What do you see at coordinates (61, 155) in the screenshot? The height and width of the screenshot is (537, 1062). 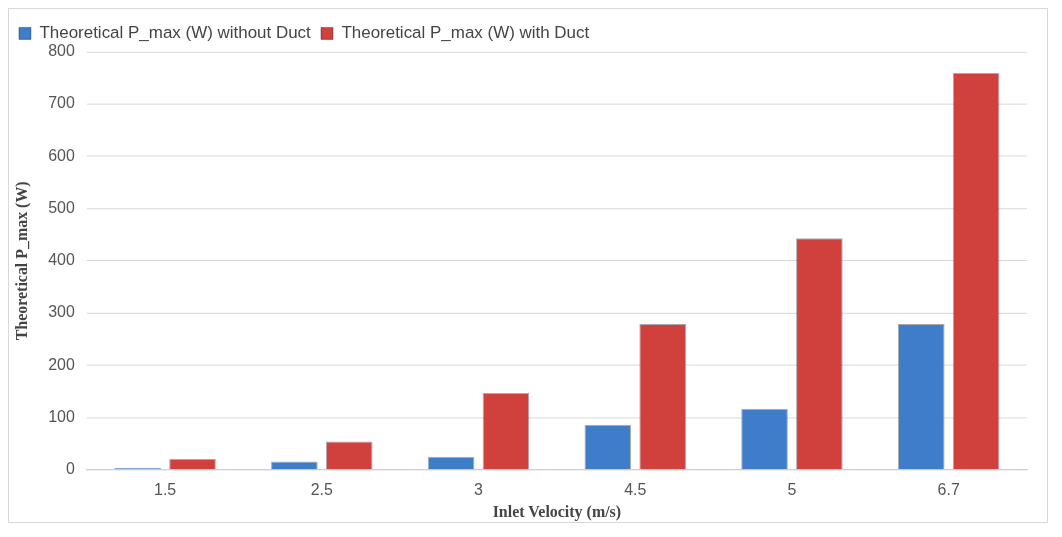 I see `y-tick-label: 600` at bounding box center [61, 155].